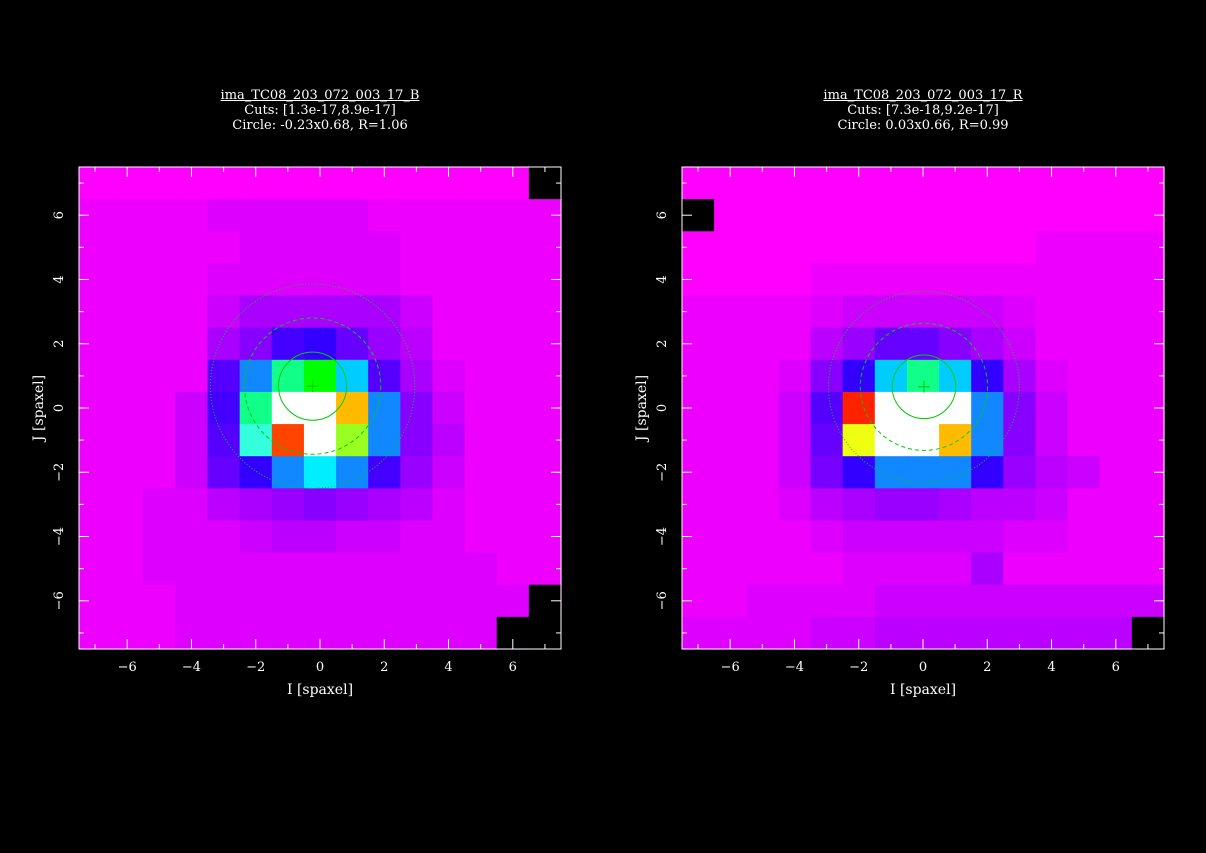 The image size is (1206, 853). What do you see at coordinates (923, 690) in the screenshot?
I see `x-axis-label: I [spaxel]` at bounding box center [923, 690].